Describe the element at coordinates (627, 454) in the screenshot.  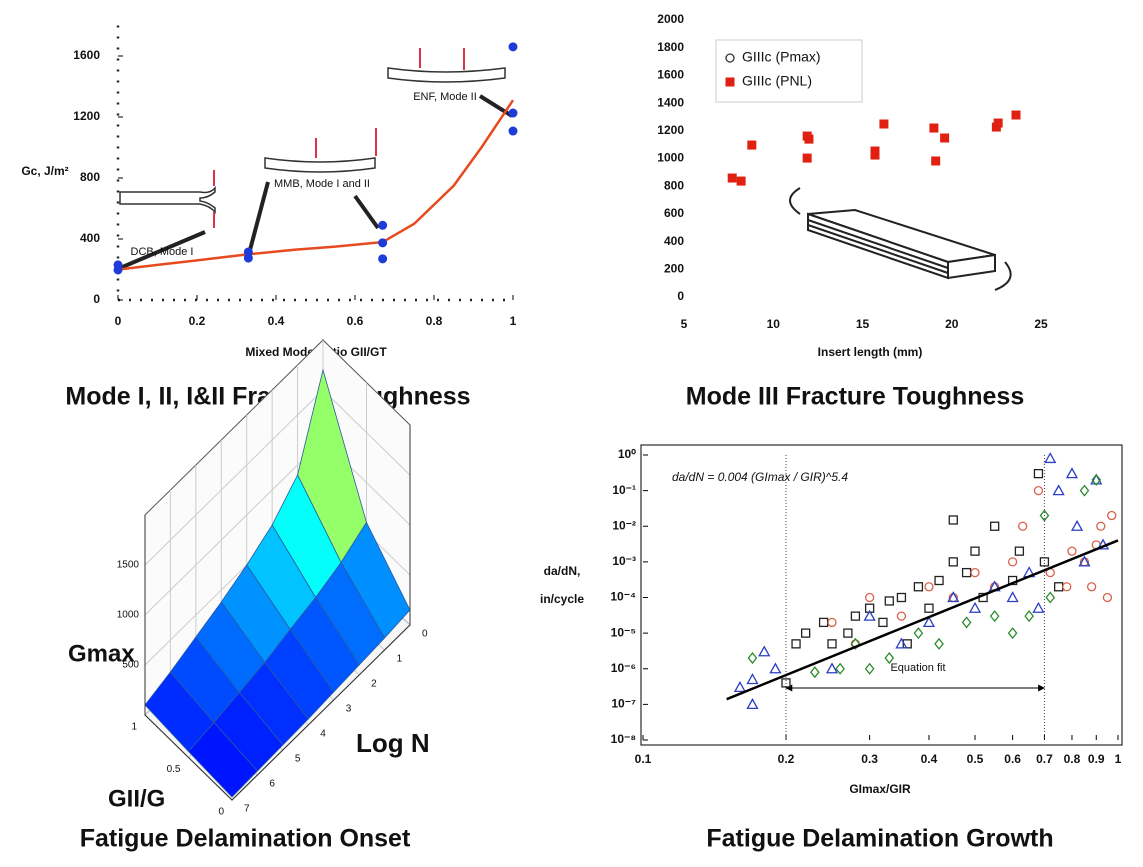
I see `y-tick-label: 10⁰` at that location.